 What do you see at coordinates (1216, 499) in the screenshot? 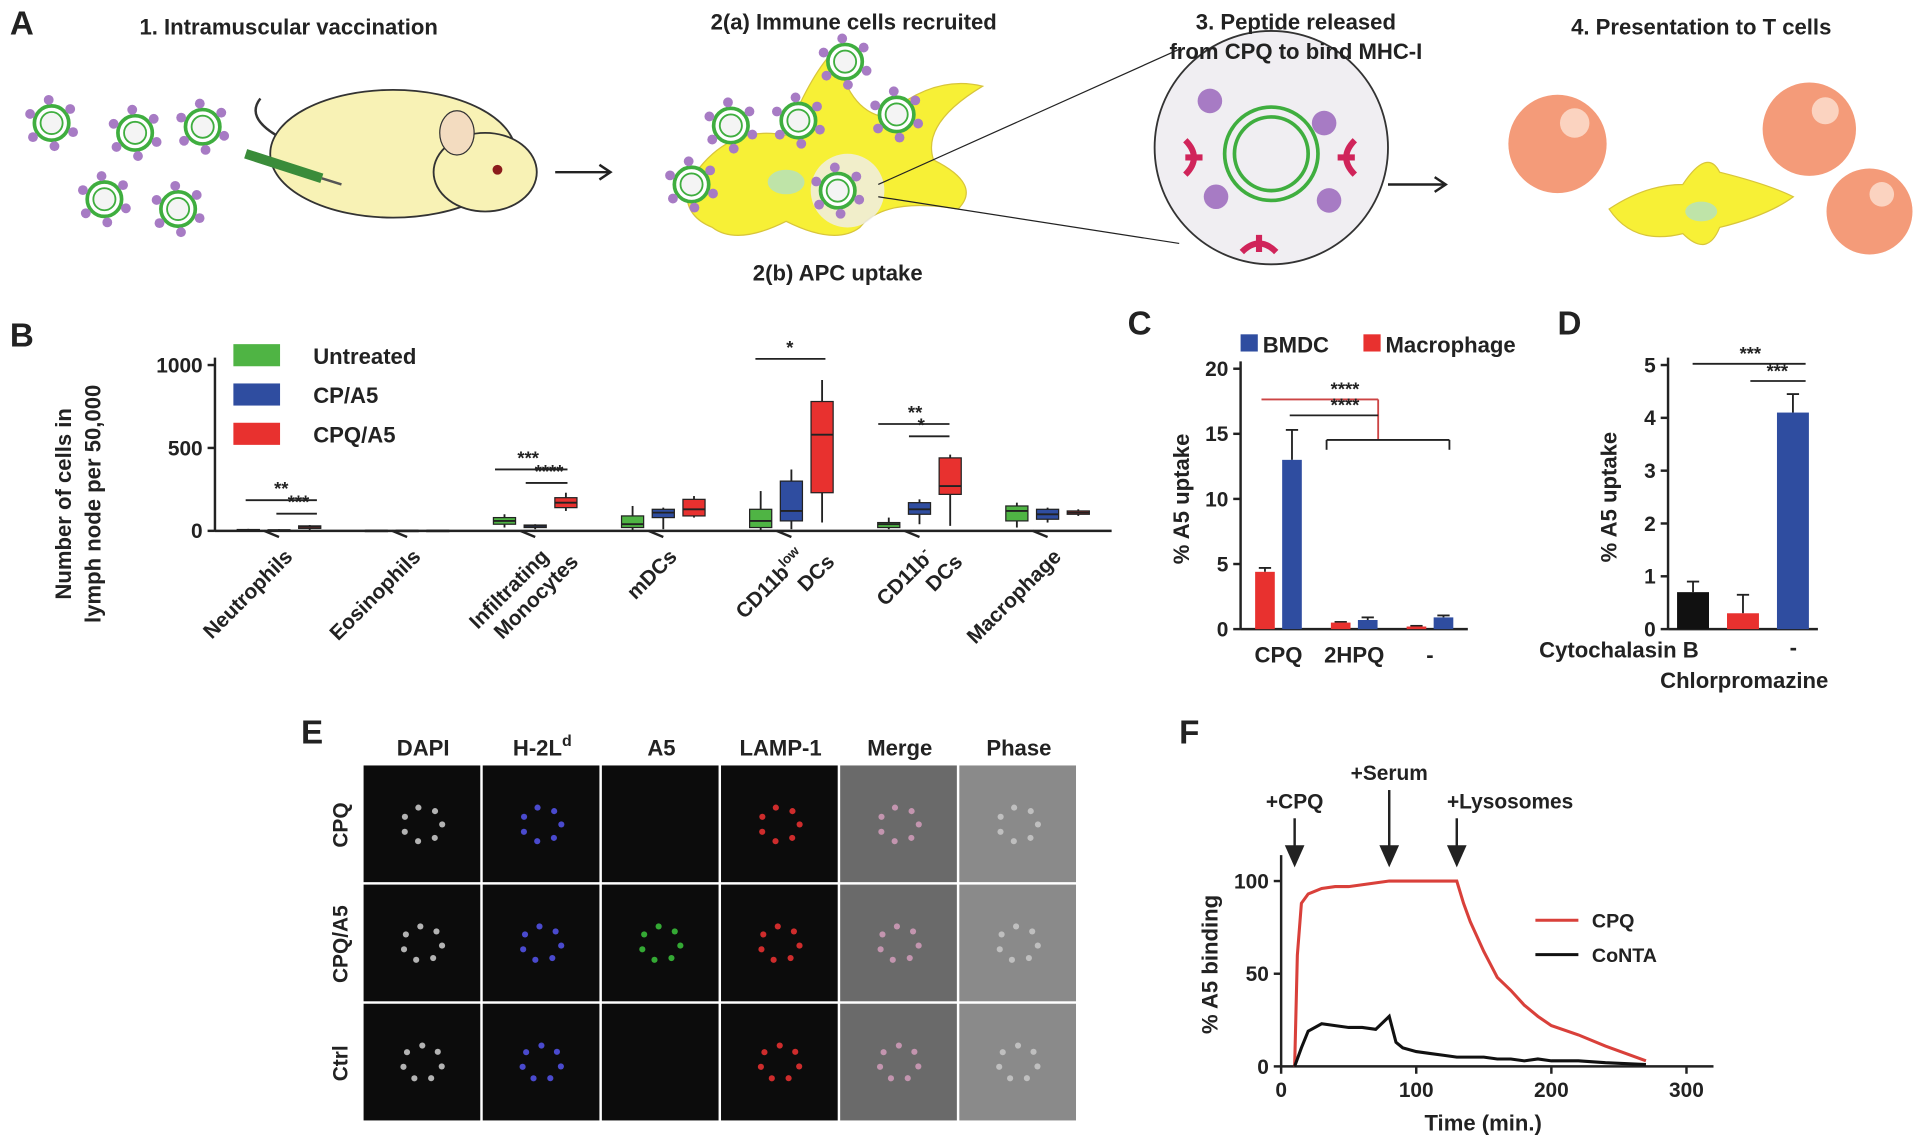
I see `y-tick-label: 10` at bounding box center [1216, 499].